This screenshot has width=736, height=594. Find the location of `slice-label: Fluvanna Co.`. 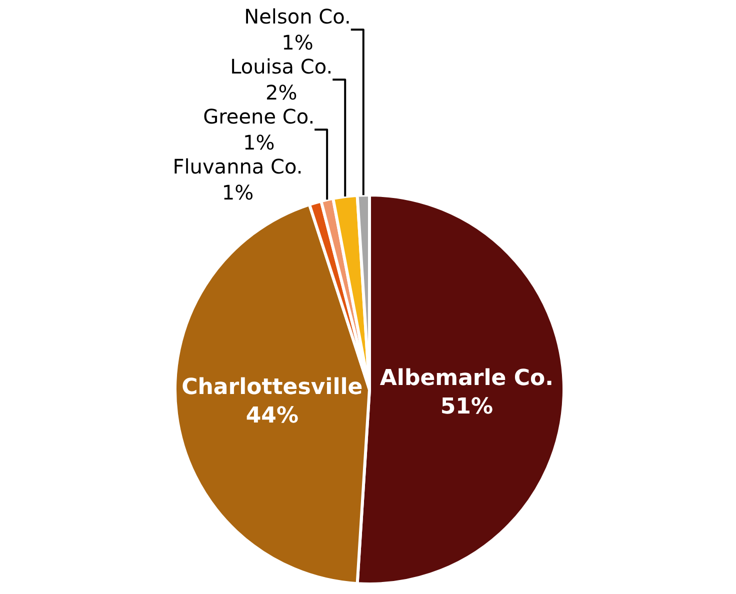

slice-label: Fluvanna Co. is located at coordinates (237, 166).